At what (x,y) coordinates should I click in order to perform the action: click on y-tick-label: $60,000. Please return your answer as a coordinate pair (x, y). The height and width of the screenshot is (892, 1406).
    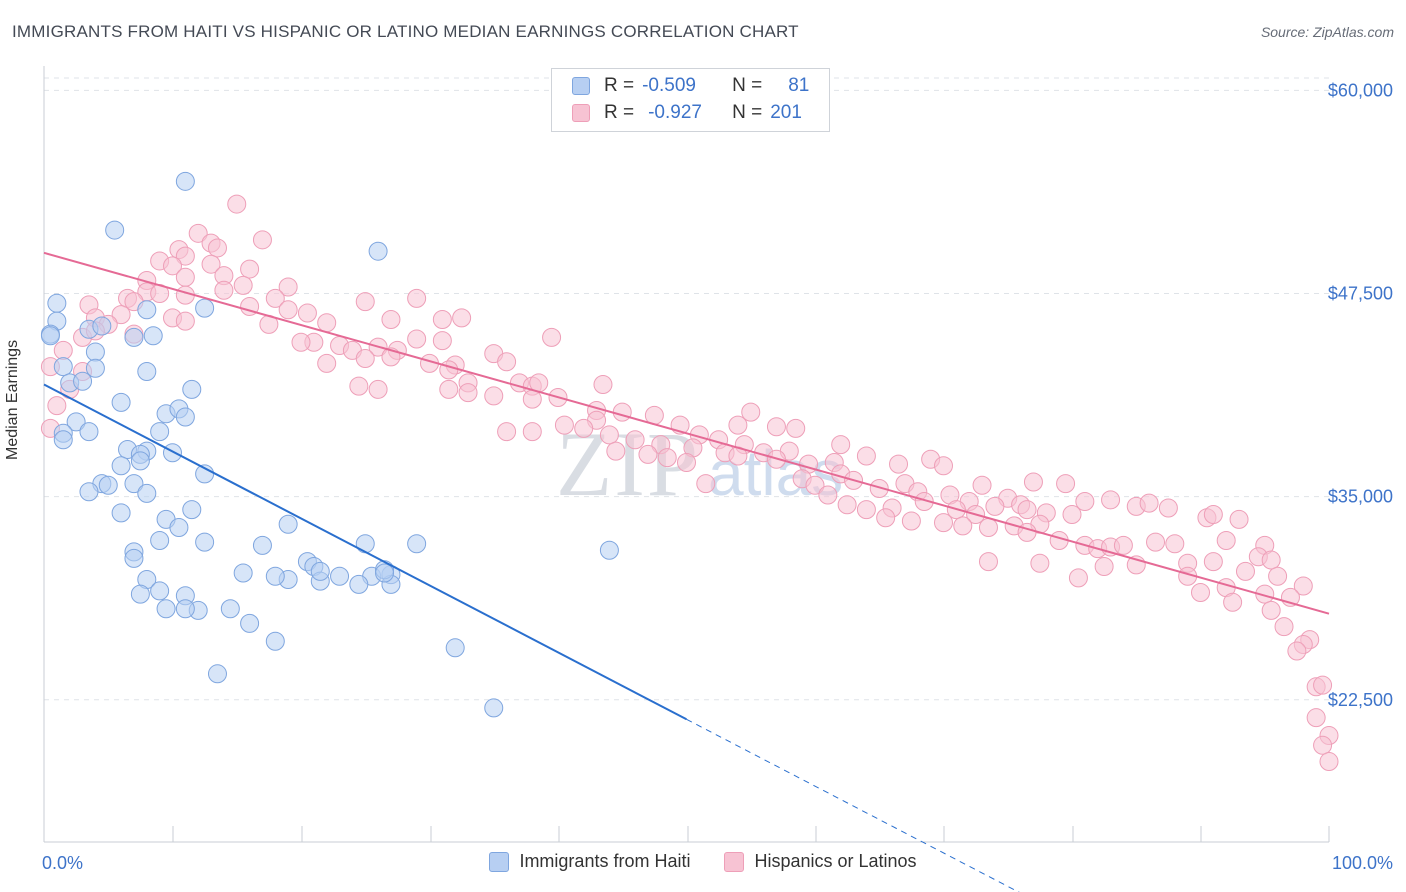
    Looking at the image, I should click on (1360, 90).